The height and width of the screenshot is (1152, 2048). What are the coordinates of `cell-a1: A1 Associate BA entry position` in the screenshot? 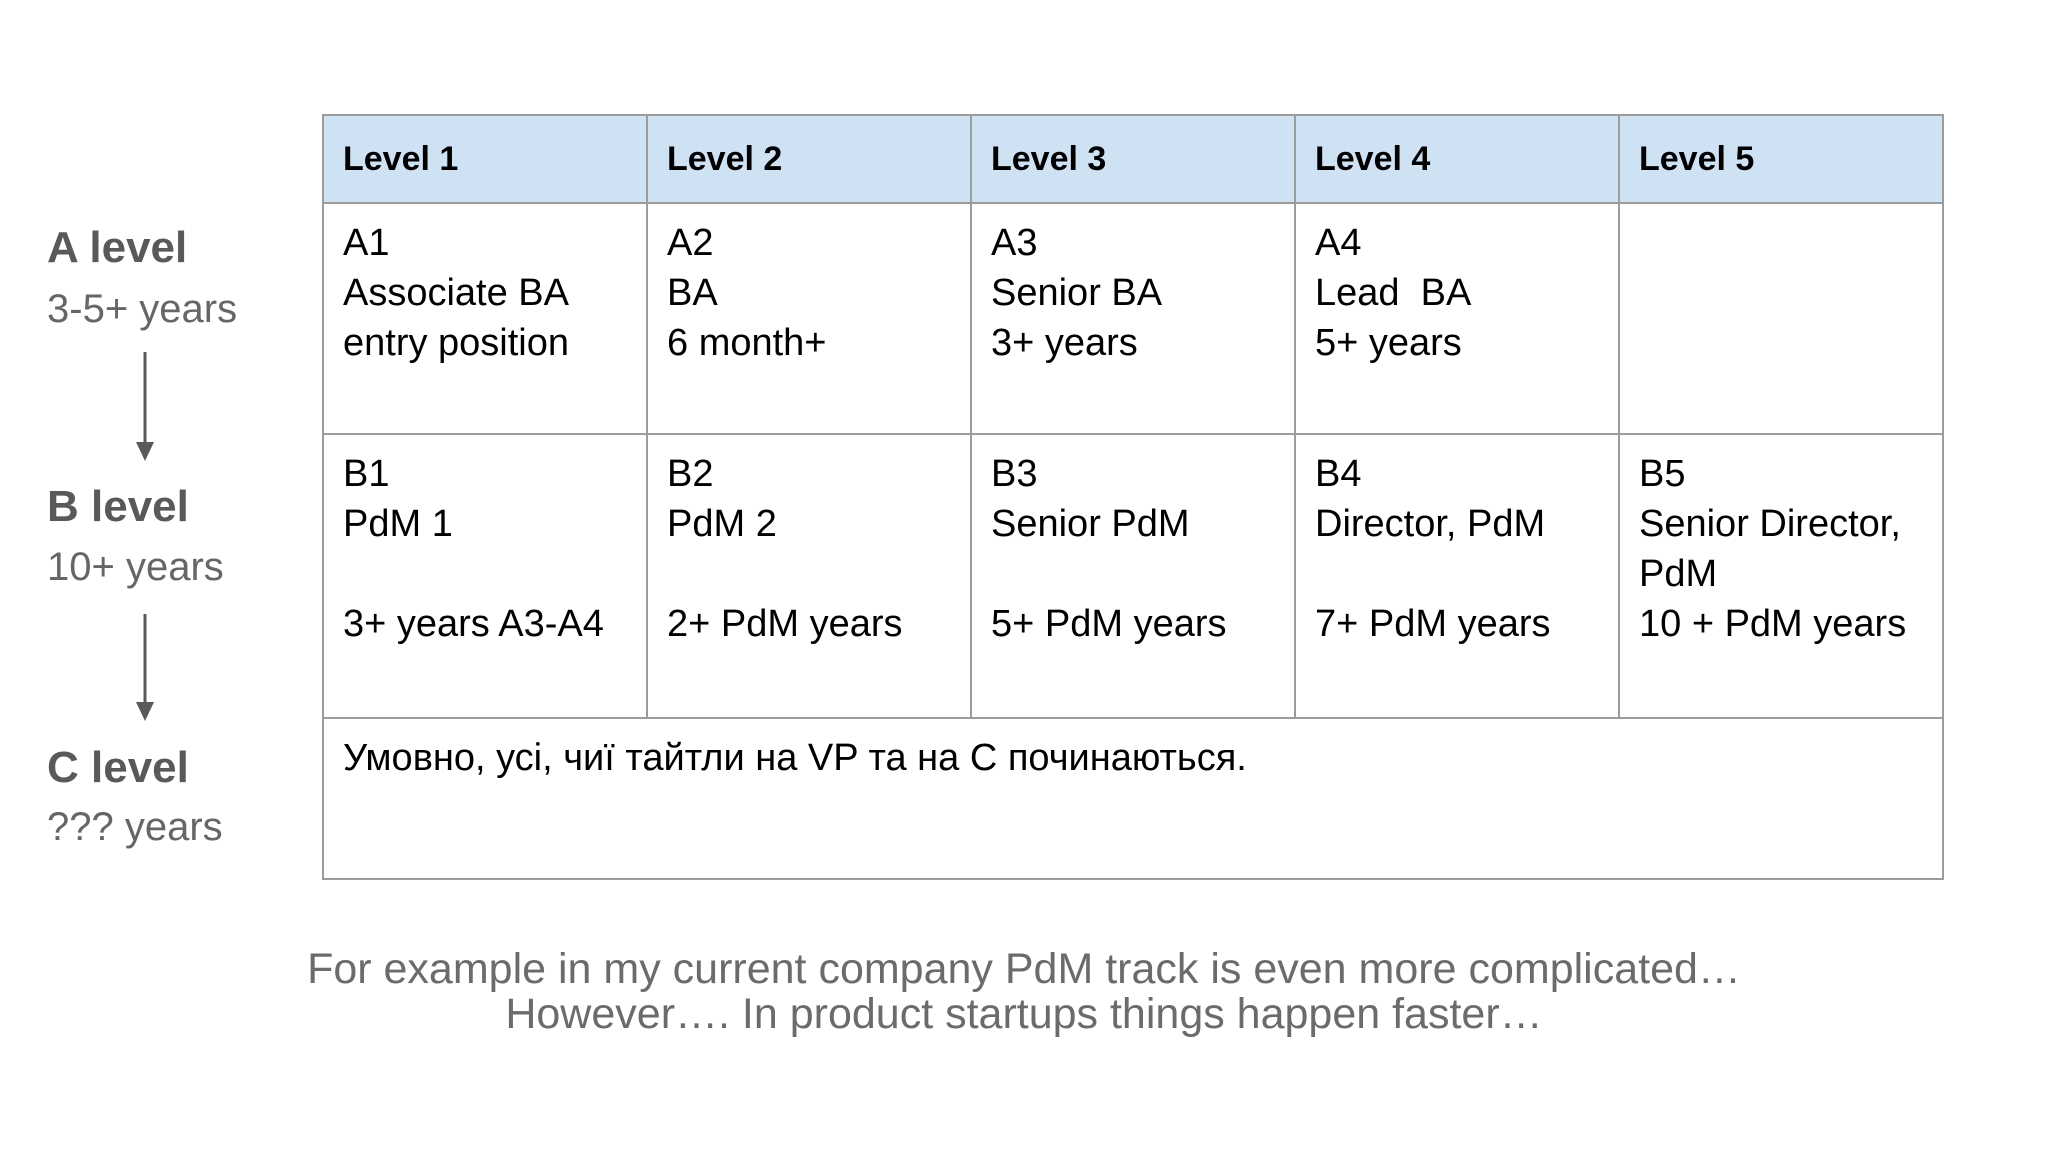 It's located at (485, 318).